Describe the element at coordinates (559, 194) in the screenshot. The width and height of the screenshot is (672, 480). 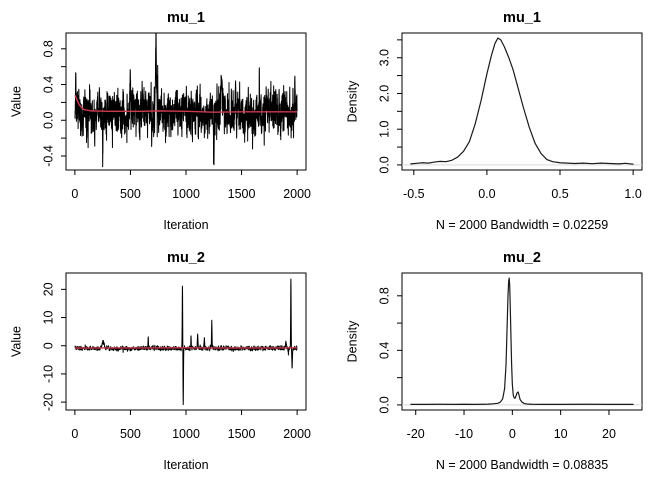
I see `x-tick-label: 0.5` at that location.